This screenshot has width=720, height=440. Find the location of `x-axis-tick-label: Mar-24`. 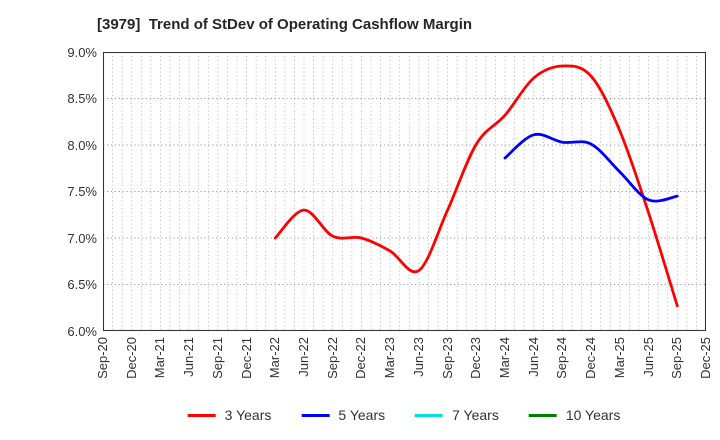

x-axis-tick-label: Mar-24 is located at coordinates (504, 358).